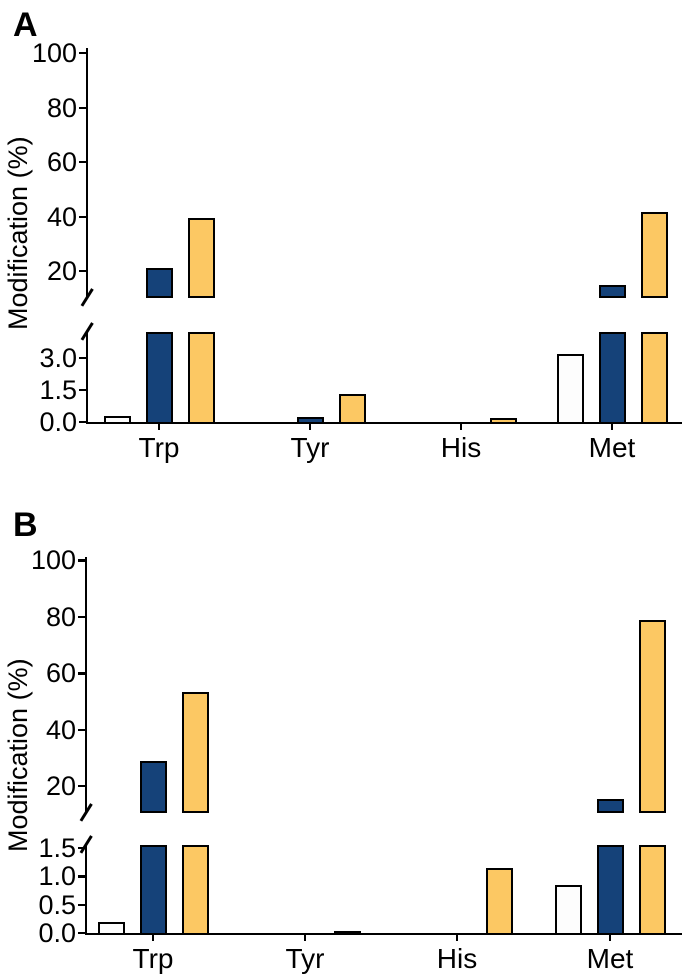  I want to click on y-tick-label: 1.0, so click(57, 876).